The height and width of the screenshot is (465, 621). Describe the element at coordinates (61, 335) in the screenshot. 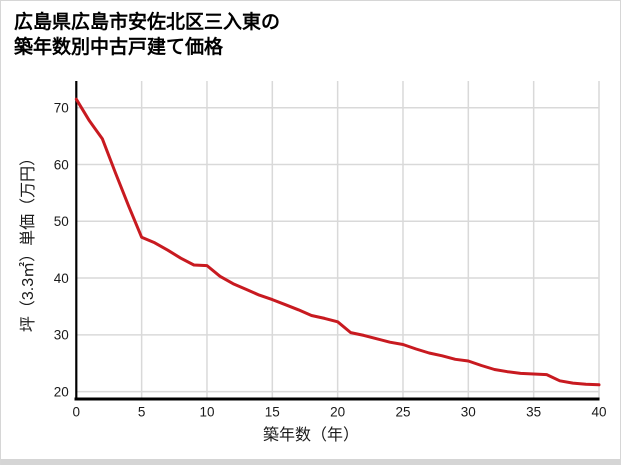

I see `y-tick-label-30: 30` at that location.